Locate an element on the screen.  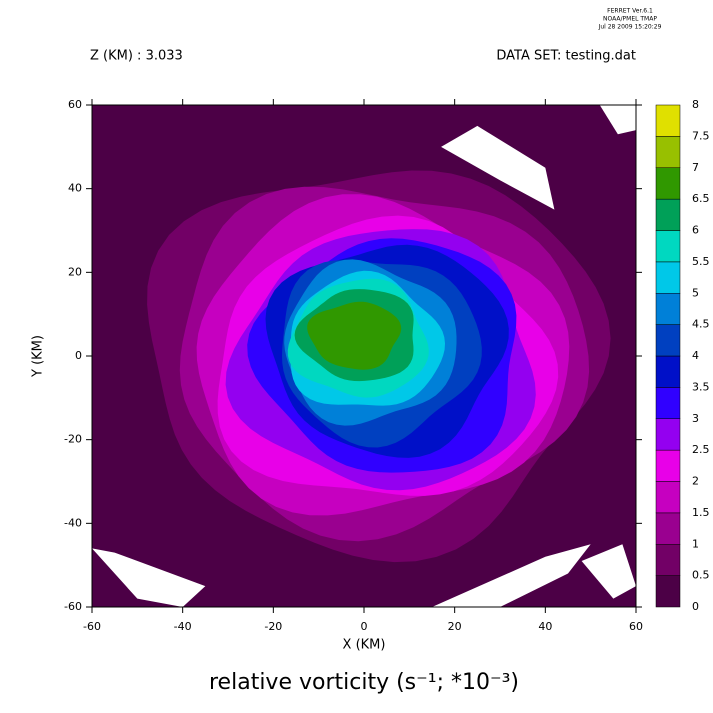
colorbar-label: 5.5 is located at coordinates (701, 261).